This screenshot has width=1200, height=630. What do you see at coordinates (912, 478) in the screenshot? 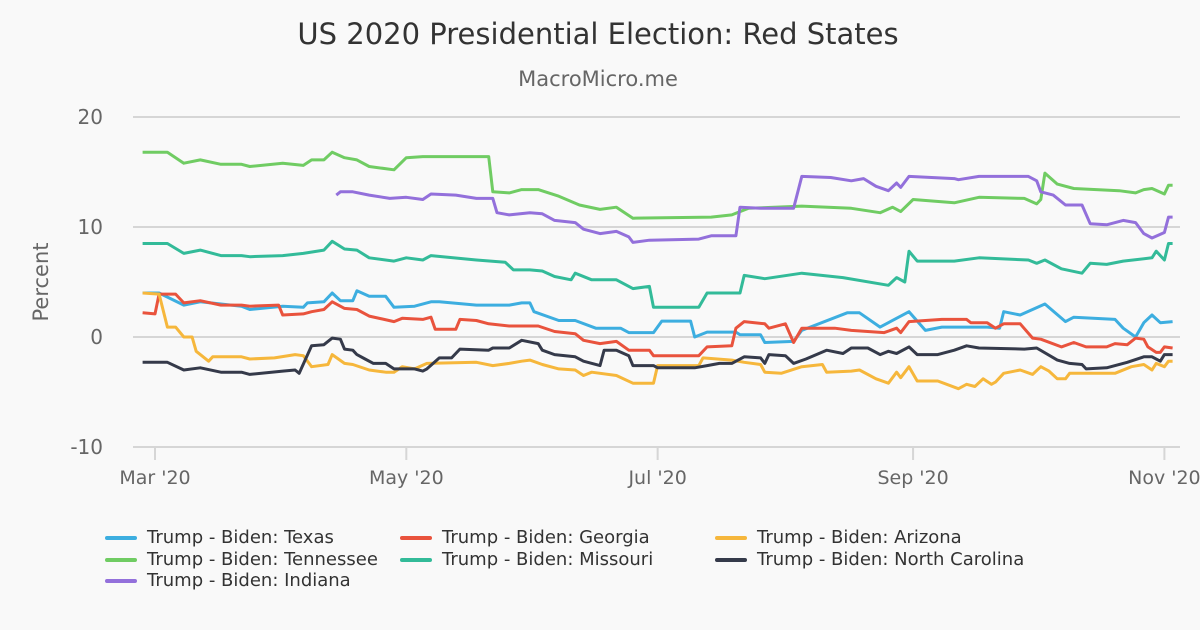
I see `x-tick-label: Sep '20` at bounding box center [912, 478].